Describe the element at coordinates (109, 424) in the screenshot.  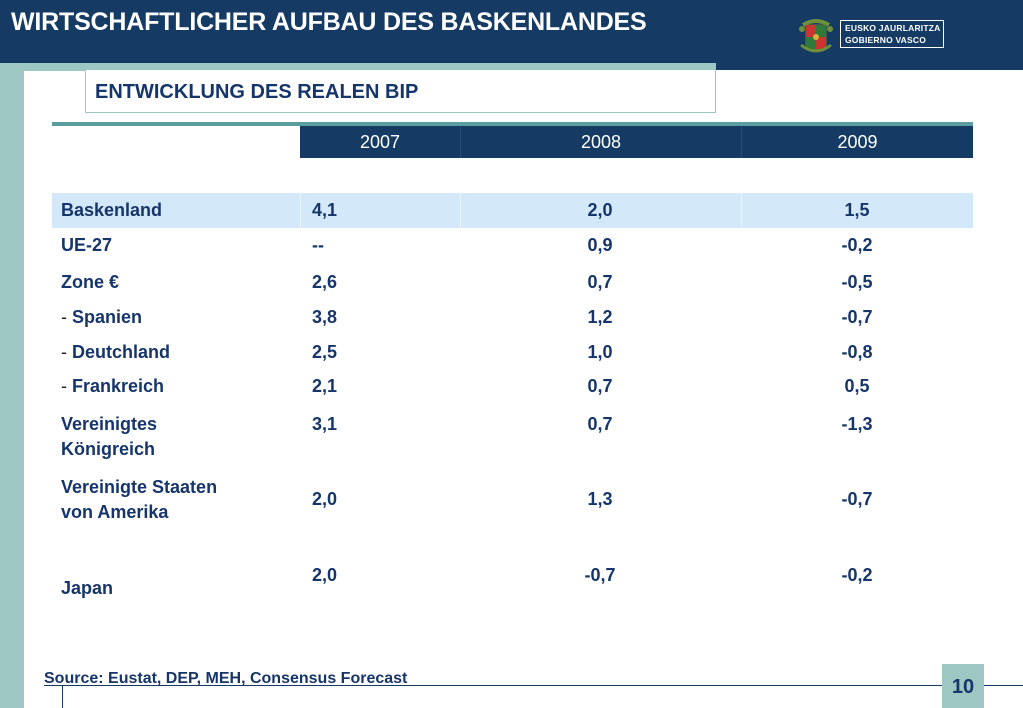
I see `row-label-text: Vereinigtes` at that location.